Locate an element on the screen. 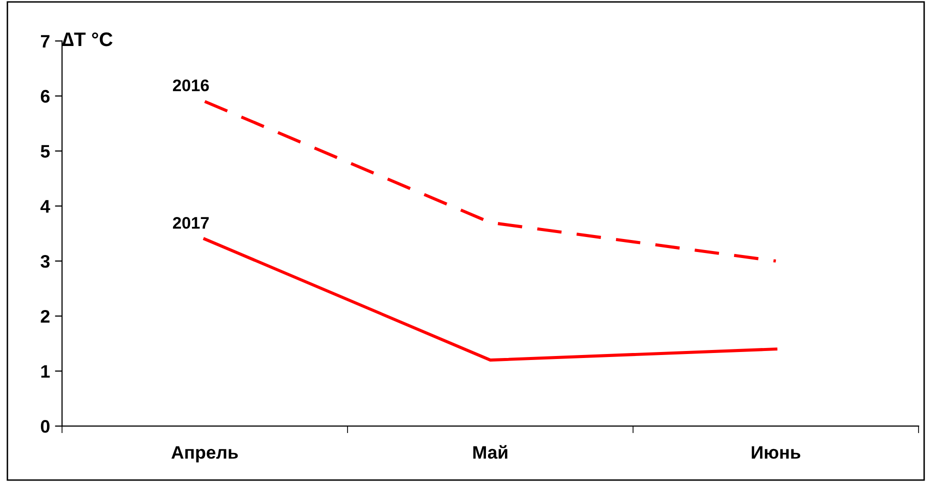 The height and width of the screenshot is (482, 926). series-label: 2016 is located at coordinates (190, 85).